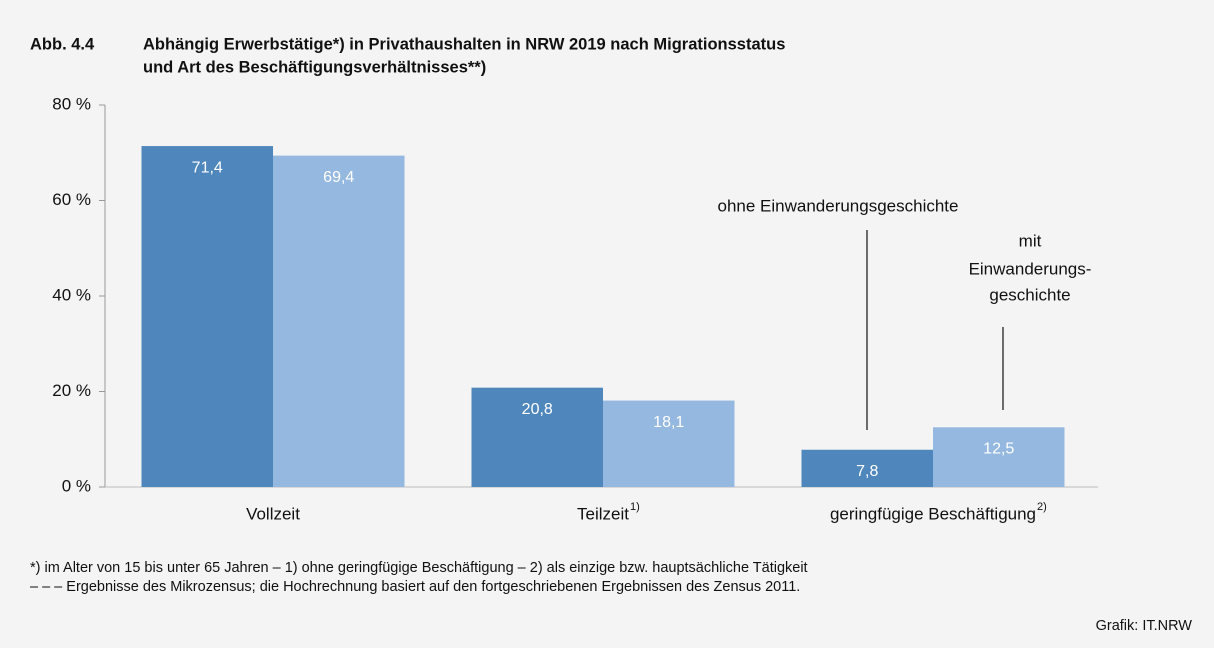  Describe the element at coordinates (71, 103) in the screenshot. I see `y-tick-label: 80 %` at that location.